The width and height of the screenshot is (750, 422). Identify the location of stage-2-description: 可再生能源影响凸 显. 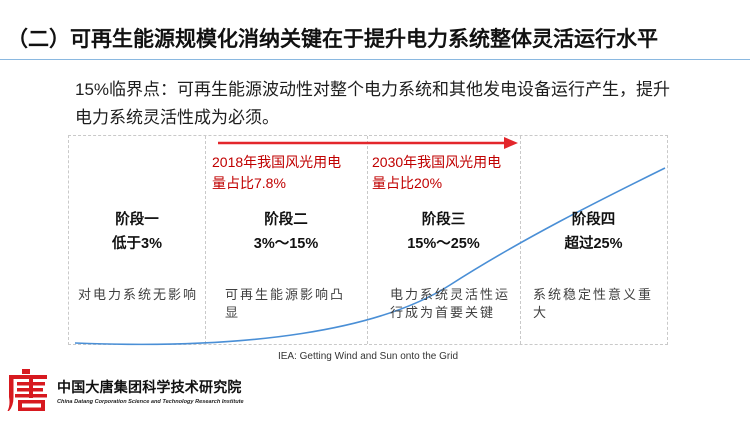
(285, 304).